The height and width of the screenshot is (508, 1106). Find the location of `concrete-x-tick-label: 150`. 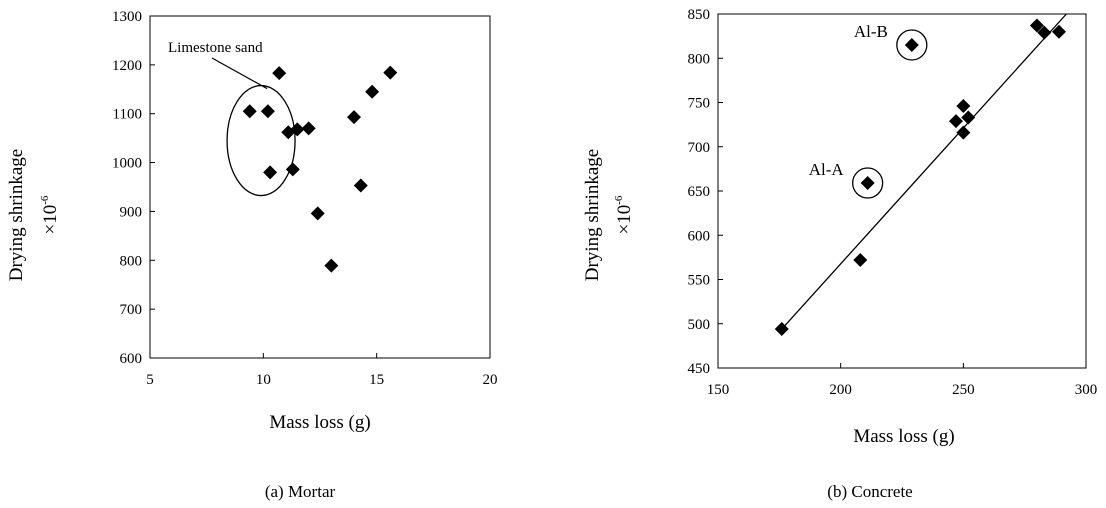

concrete-x-tick-label: 150 is located at coordinates (718, 390).